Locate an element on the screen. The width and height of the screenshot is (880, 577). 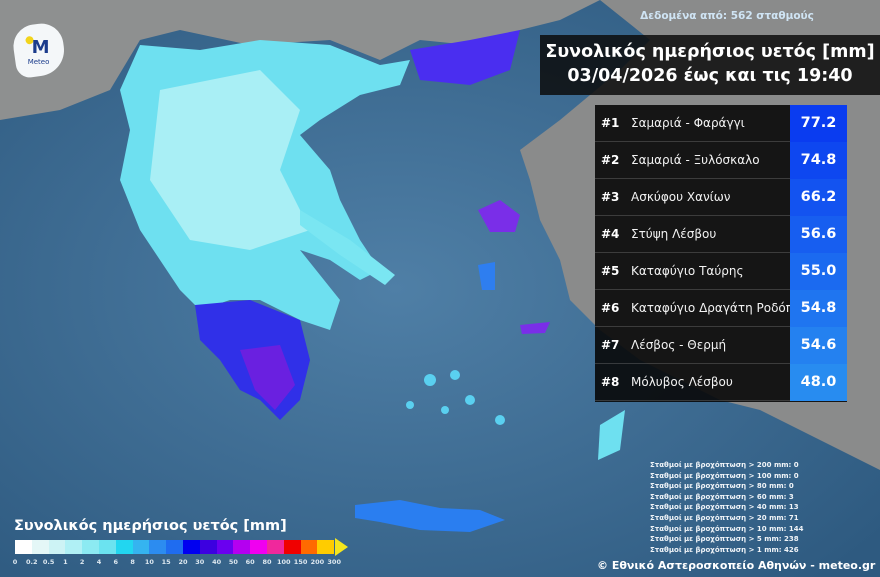
station-name: Σαμαριά - Φαράγγι is located at coordinates (688, 123).